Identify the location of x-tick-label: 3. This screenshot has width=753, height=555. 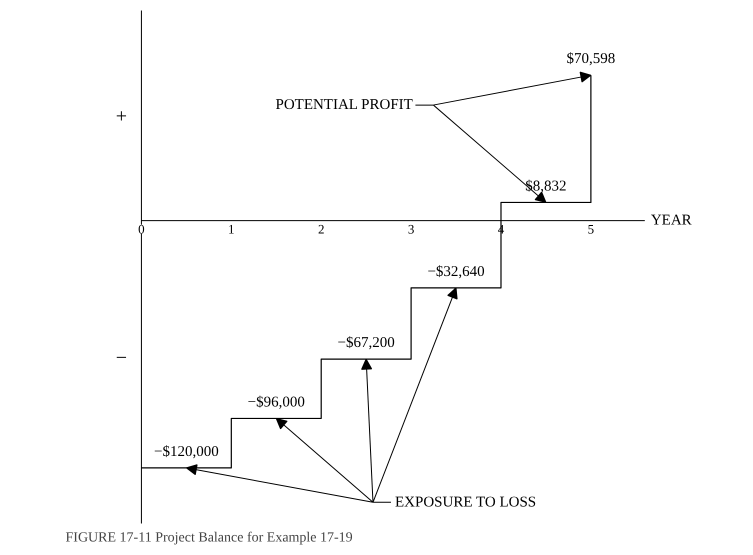
(411, 229).